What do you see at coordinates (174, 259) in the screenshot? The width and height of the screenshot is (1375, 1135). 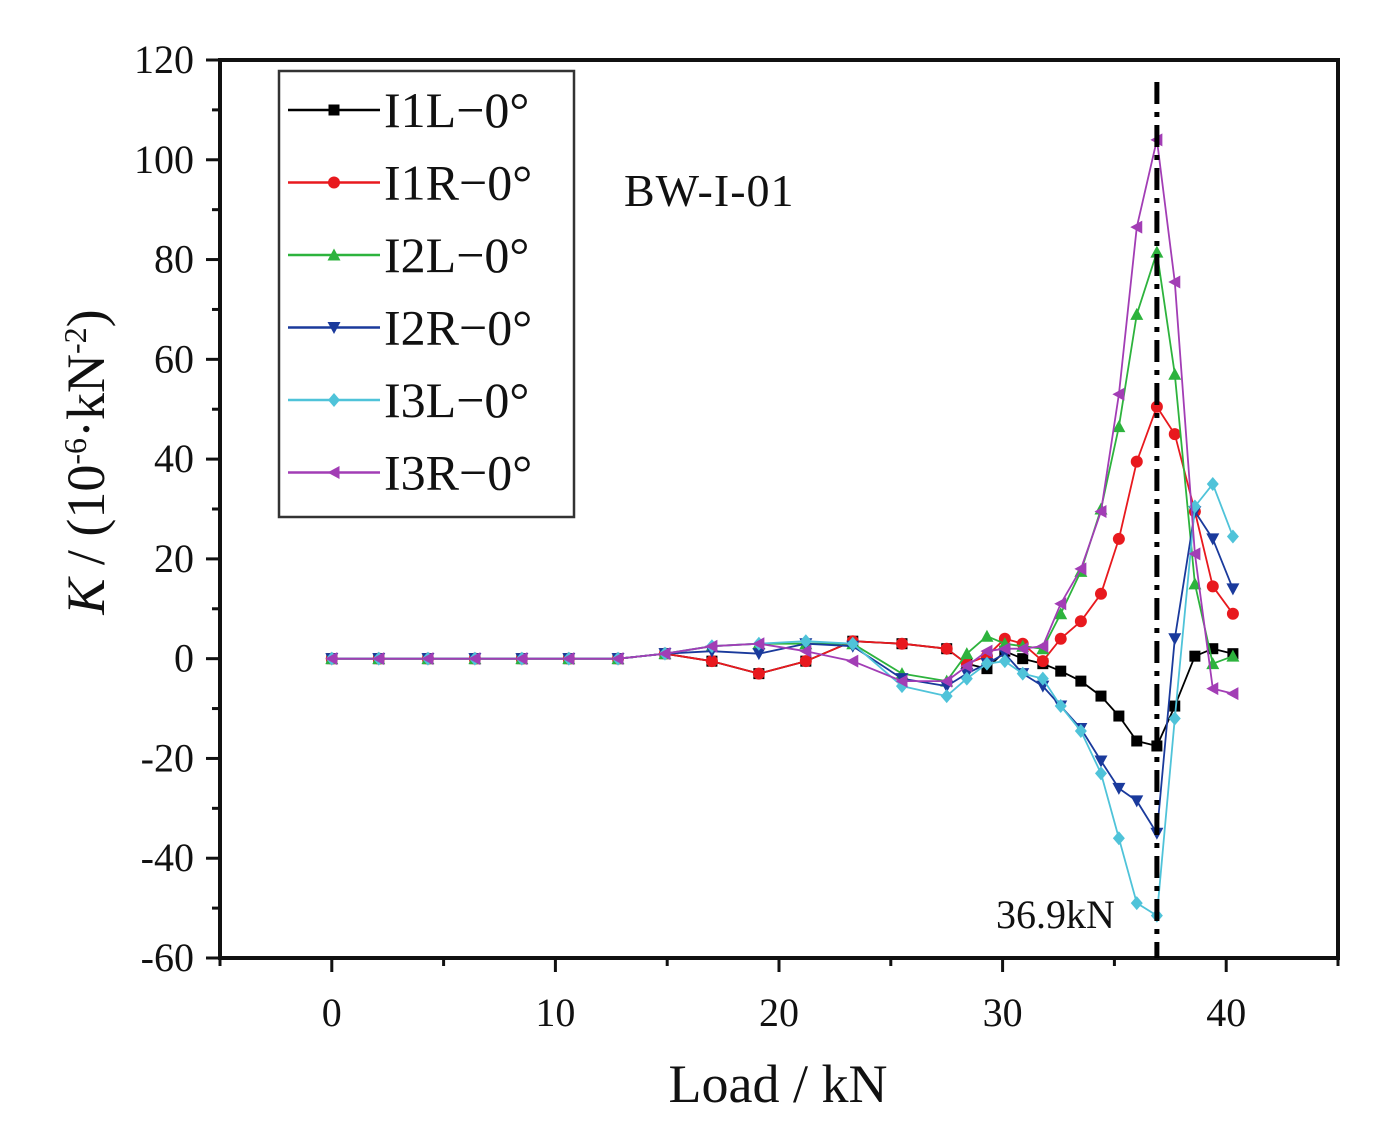 I see `y-tick-label: 80` at bounding box center [174, 259].